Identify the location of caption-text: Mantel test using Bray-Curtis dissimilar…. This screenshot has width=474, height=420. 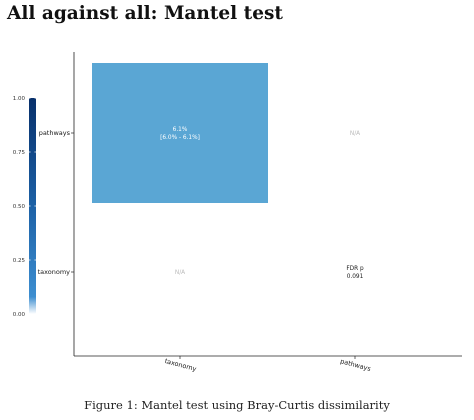
(265, 405).